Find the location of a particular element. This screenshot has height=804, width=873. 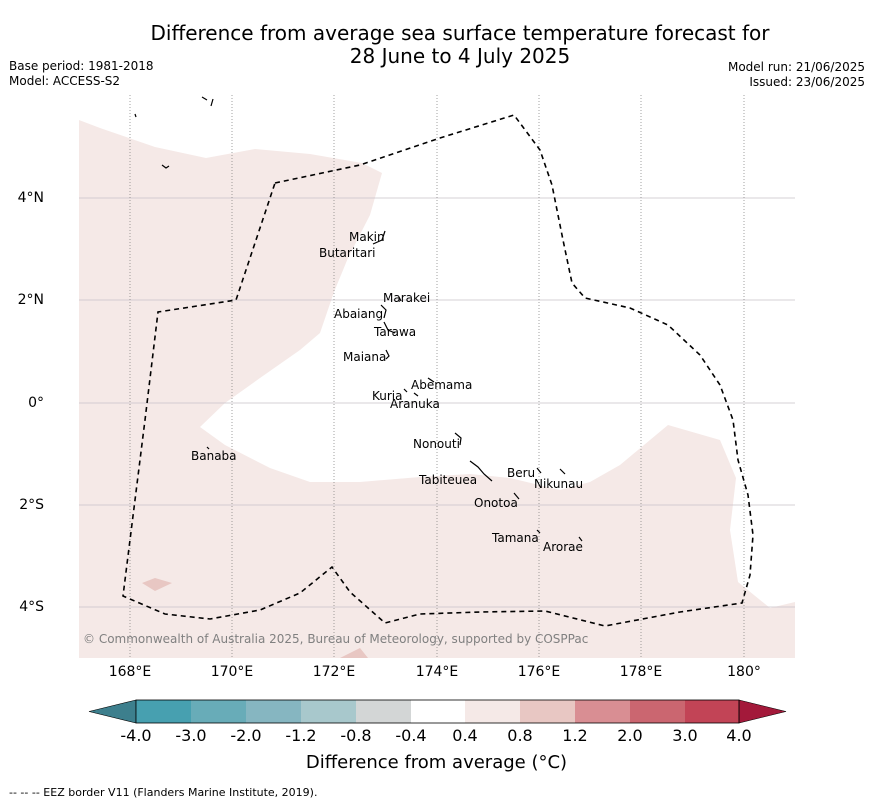

island-label-aranuka: Aranuka is located at coordinates (415, 404).